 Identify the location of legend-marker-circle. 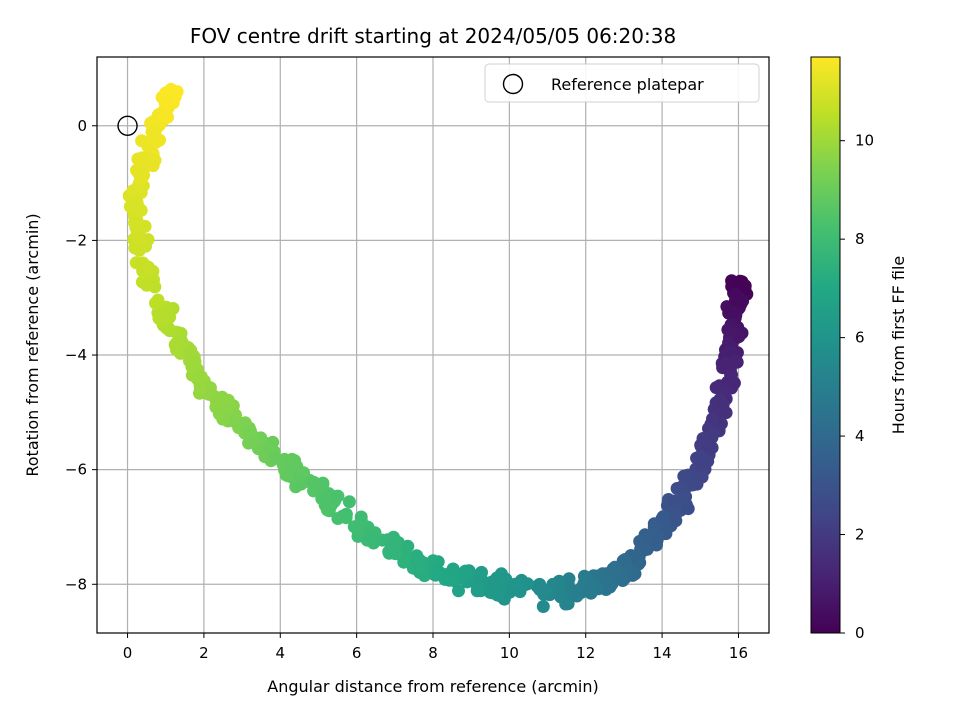
(513, 84).